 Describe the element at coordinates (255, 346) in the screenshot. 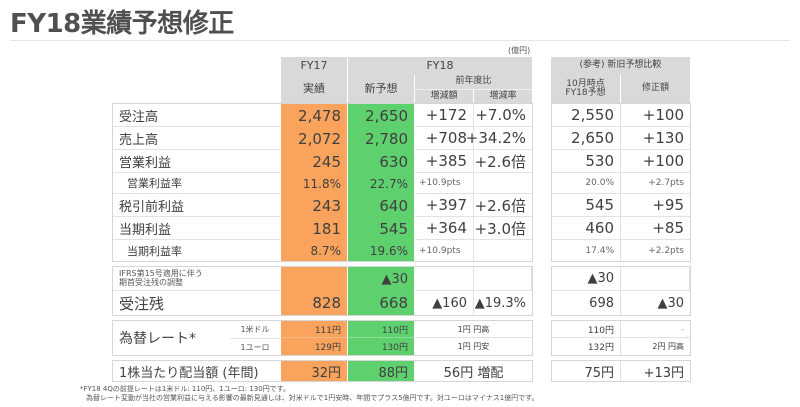

I see `fx-eur-label: 1ユーロ` at that location.